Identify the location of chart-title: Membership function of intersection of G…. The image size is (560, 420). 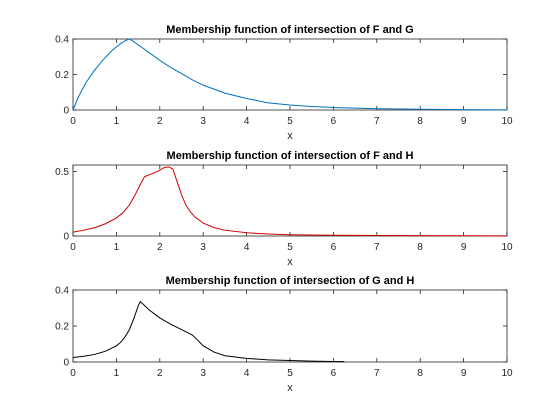
(290, 281).